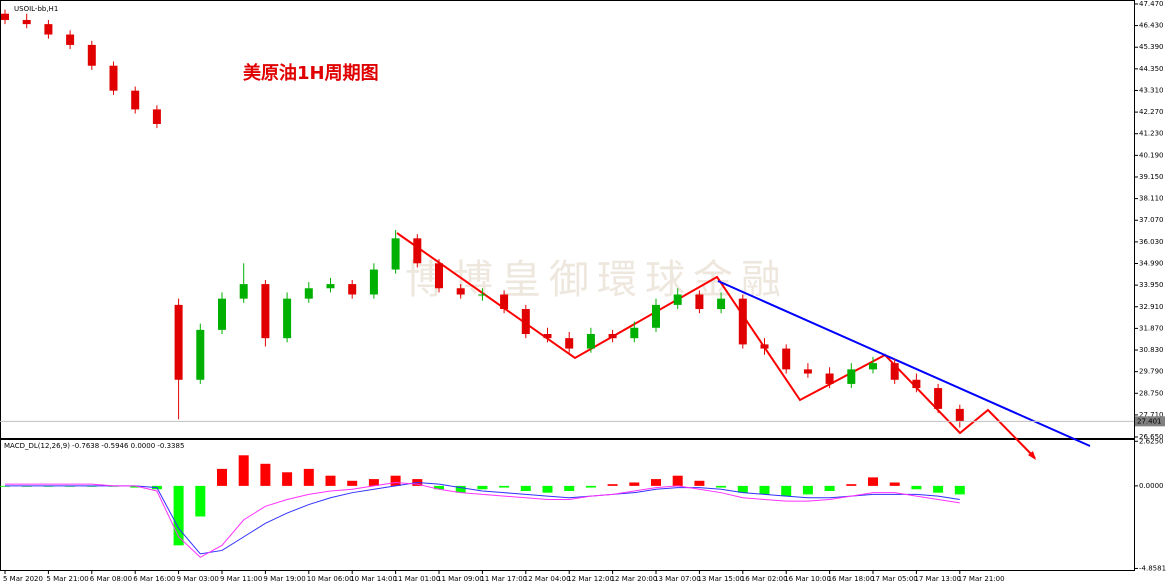  What do you see at coordinates (1151, 328) in the screenshot?
I see `y-tick-label: 31.870` at bounding box center [1151, 328].